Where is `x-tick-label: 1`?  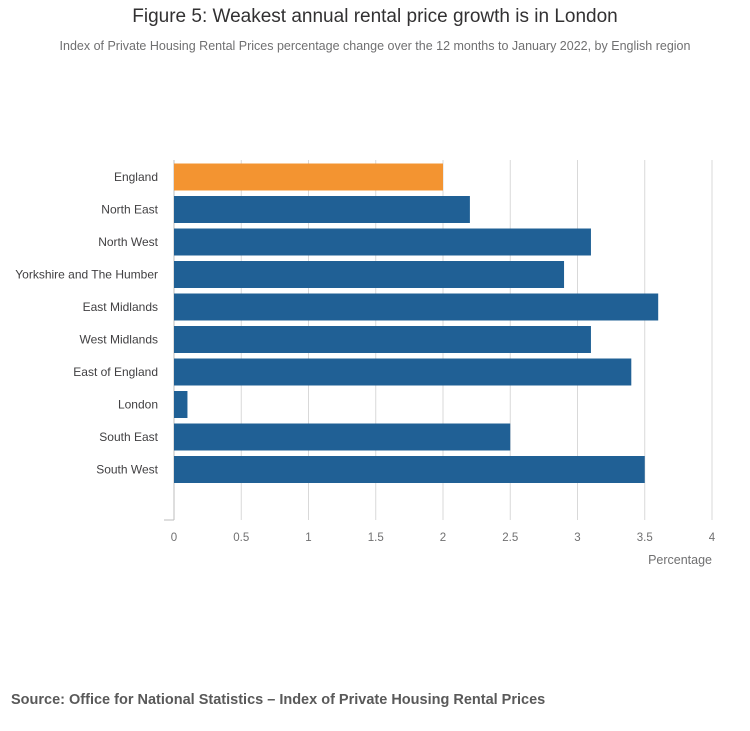
x-tick-label: 1 is located at coordinates (308, 538).